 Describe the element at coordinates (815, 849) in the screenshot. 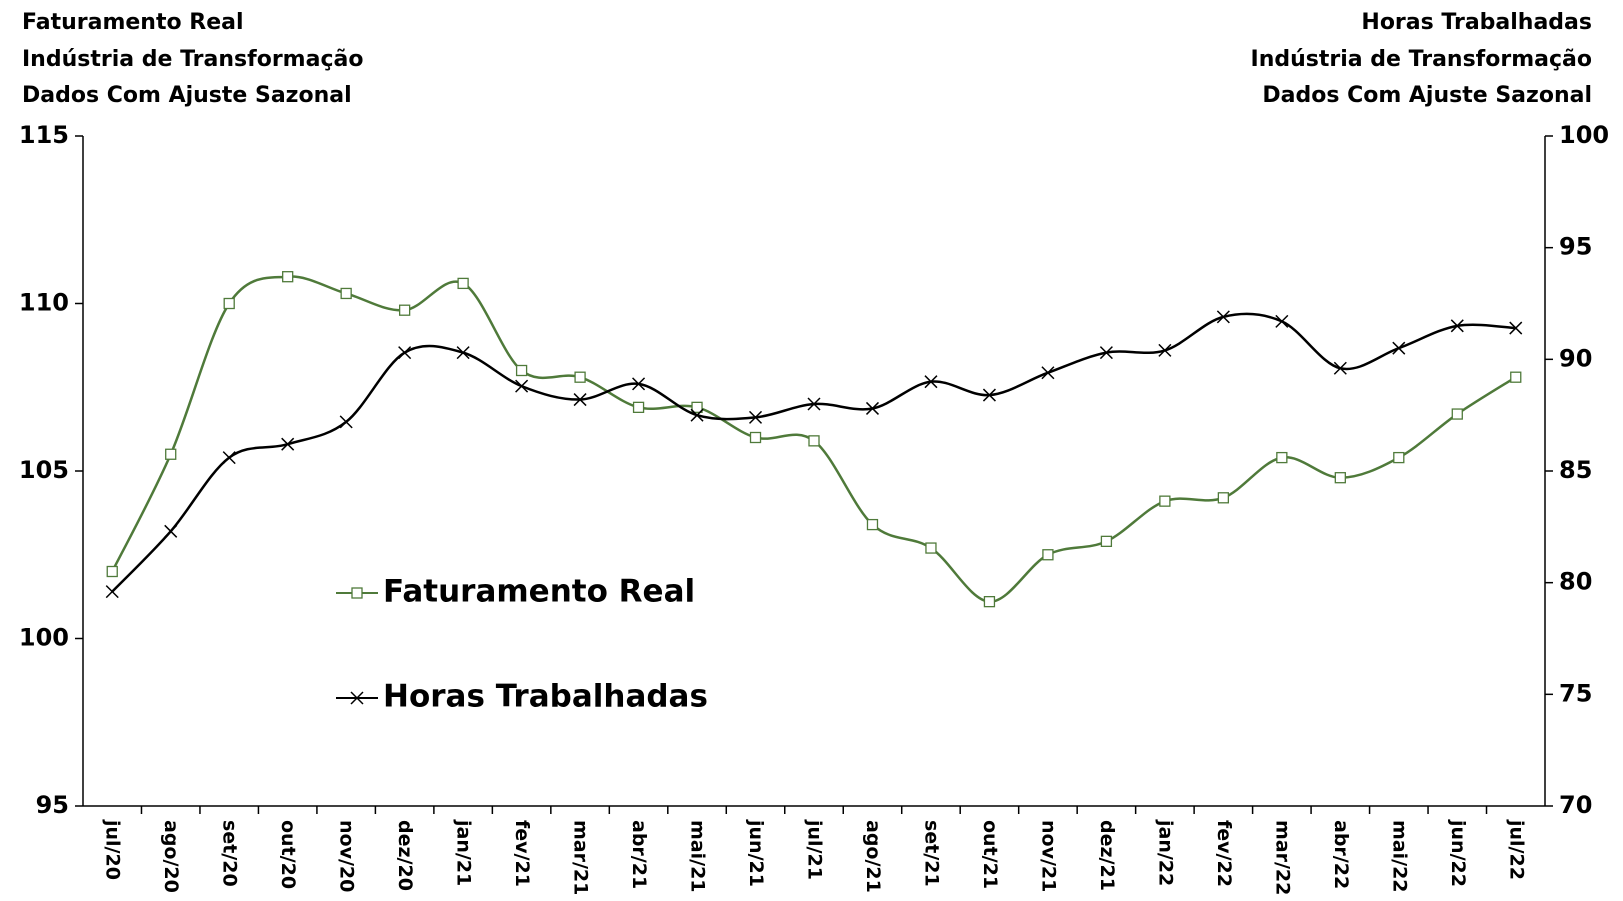

I see `x-tick-label: jul/21` at that location.